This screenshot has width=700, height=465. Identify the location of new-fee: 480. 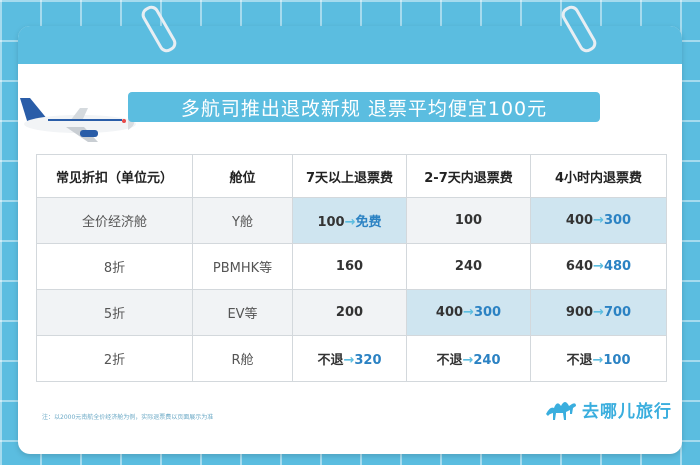
(617, 266).